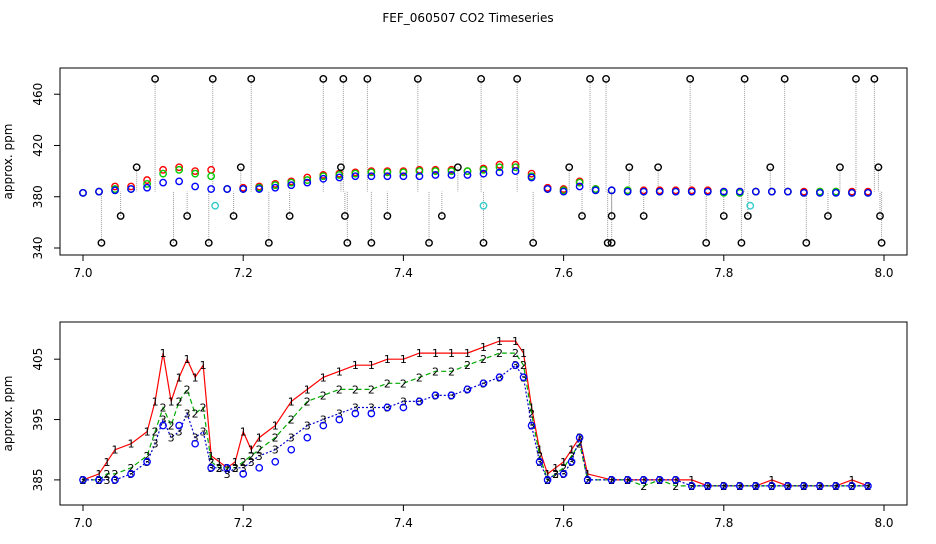 This screenshot has width=936, height=544. What do you see at coordinates (38, 196) in the screenshot?
I see `y-tick-label: 380` at bounding box center [38, 196].